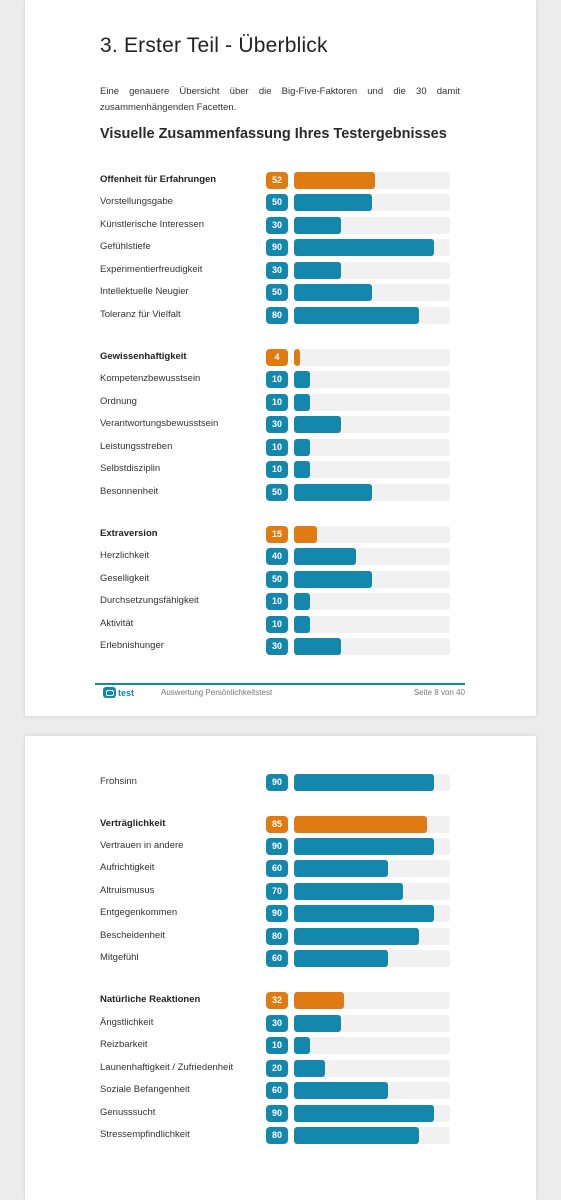 The width and height of the screenshot is (561, 1200). What do you see at coordinates (372, 1023) in the screenshot?
I see `score-bar-track-aengstlichkeit` at bounding box center [372, 1023].